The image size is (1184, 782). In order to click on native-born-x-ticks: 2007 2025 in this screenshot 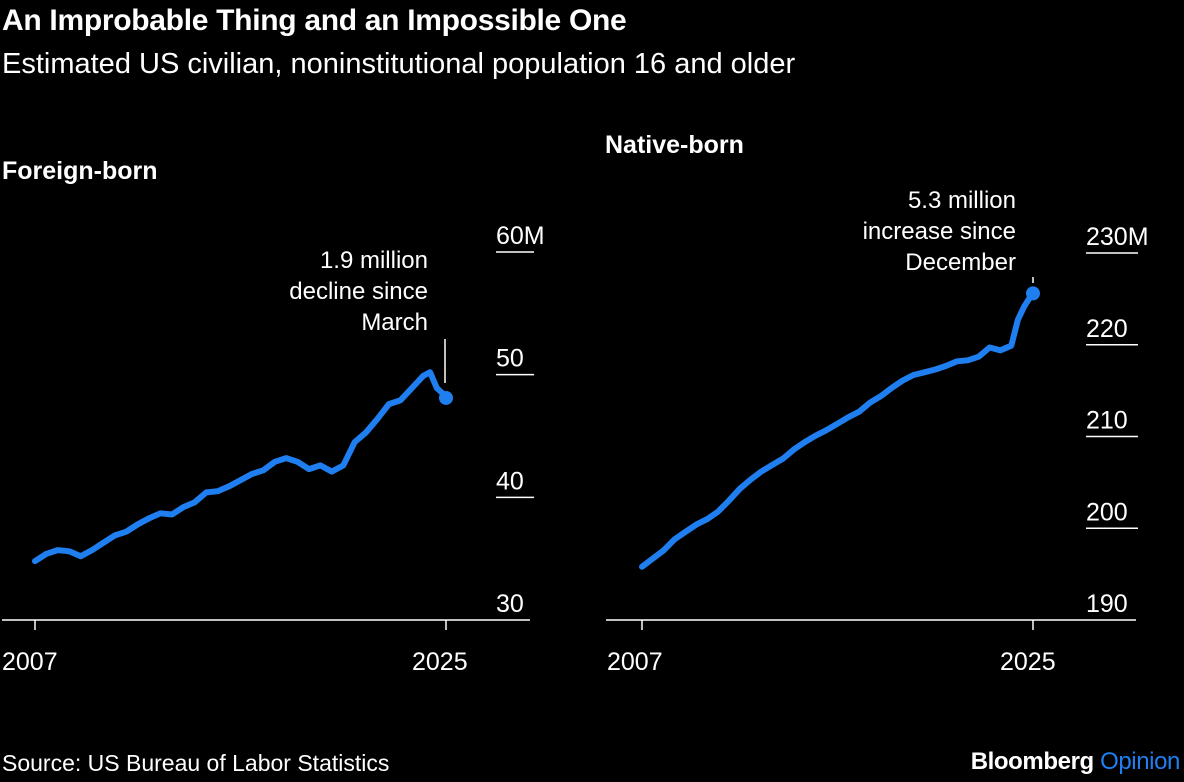, I will do `click(831, 648)`.